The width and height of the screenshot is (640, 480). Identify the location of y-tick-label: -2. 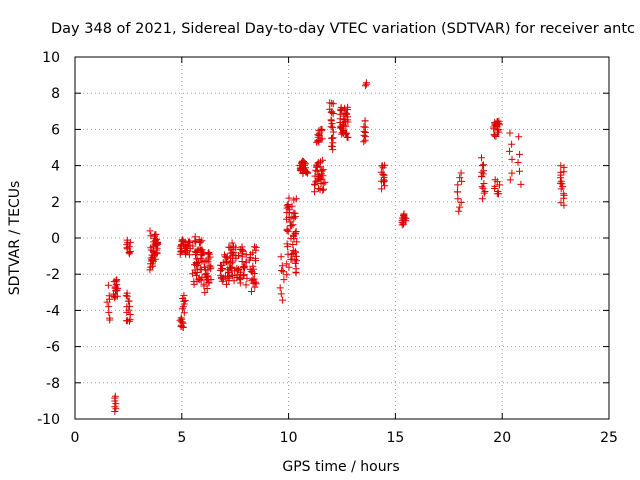
(53, 275).